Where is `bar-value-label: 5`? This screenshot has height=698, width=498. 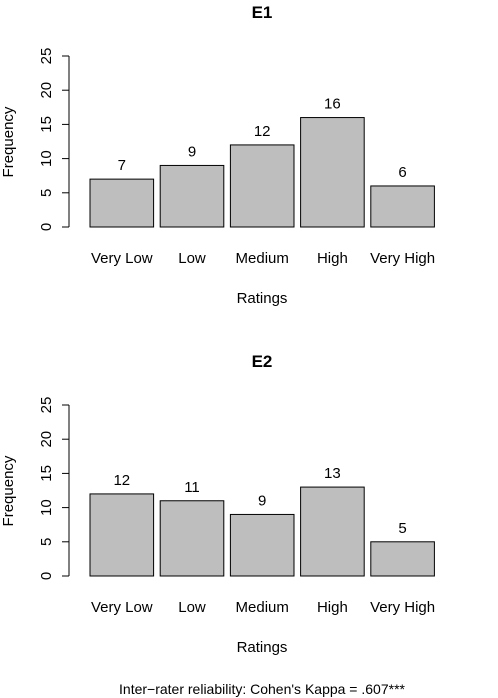
bar-value-label: 5 is located at coordinates (402, 528).